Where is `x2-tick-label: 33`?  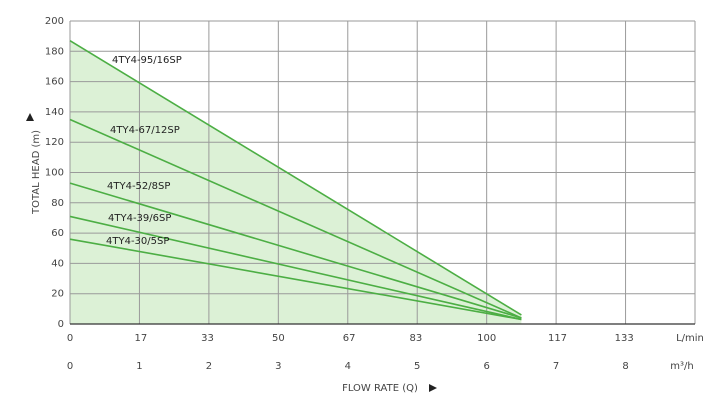
x2-tick-label: 33 is located at coordinates (207, 338).